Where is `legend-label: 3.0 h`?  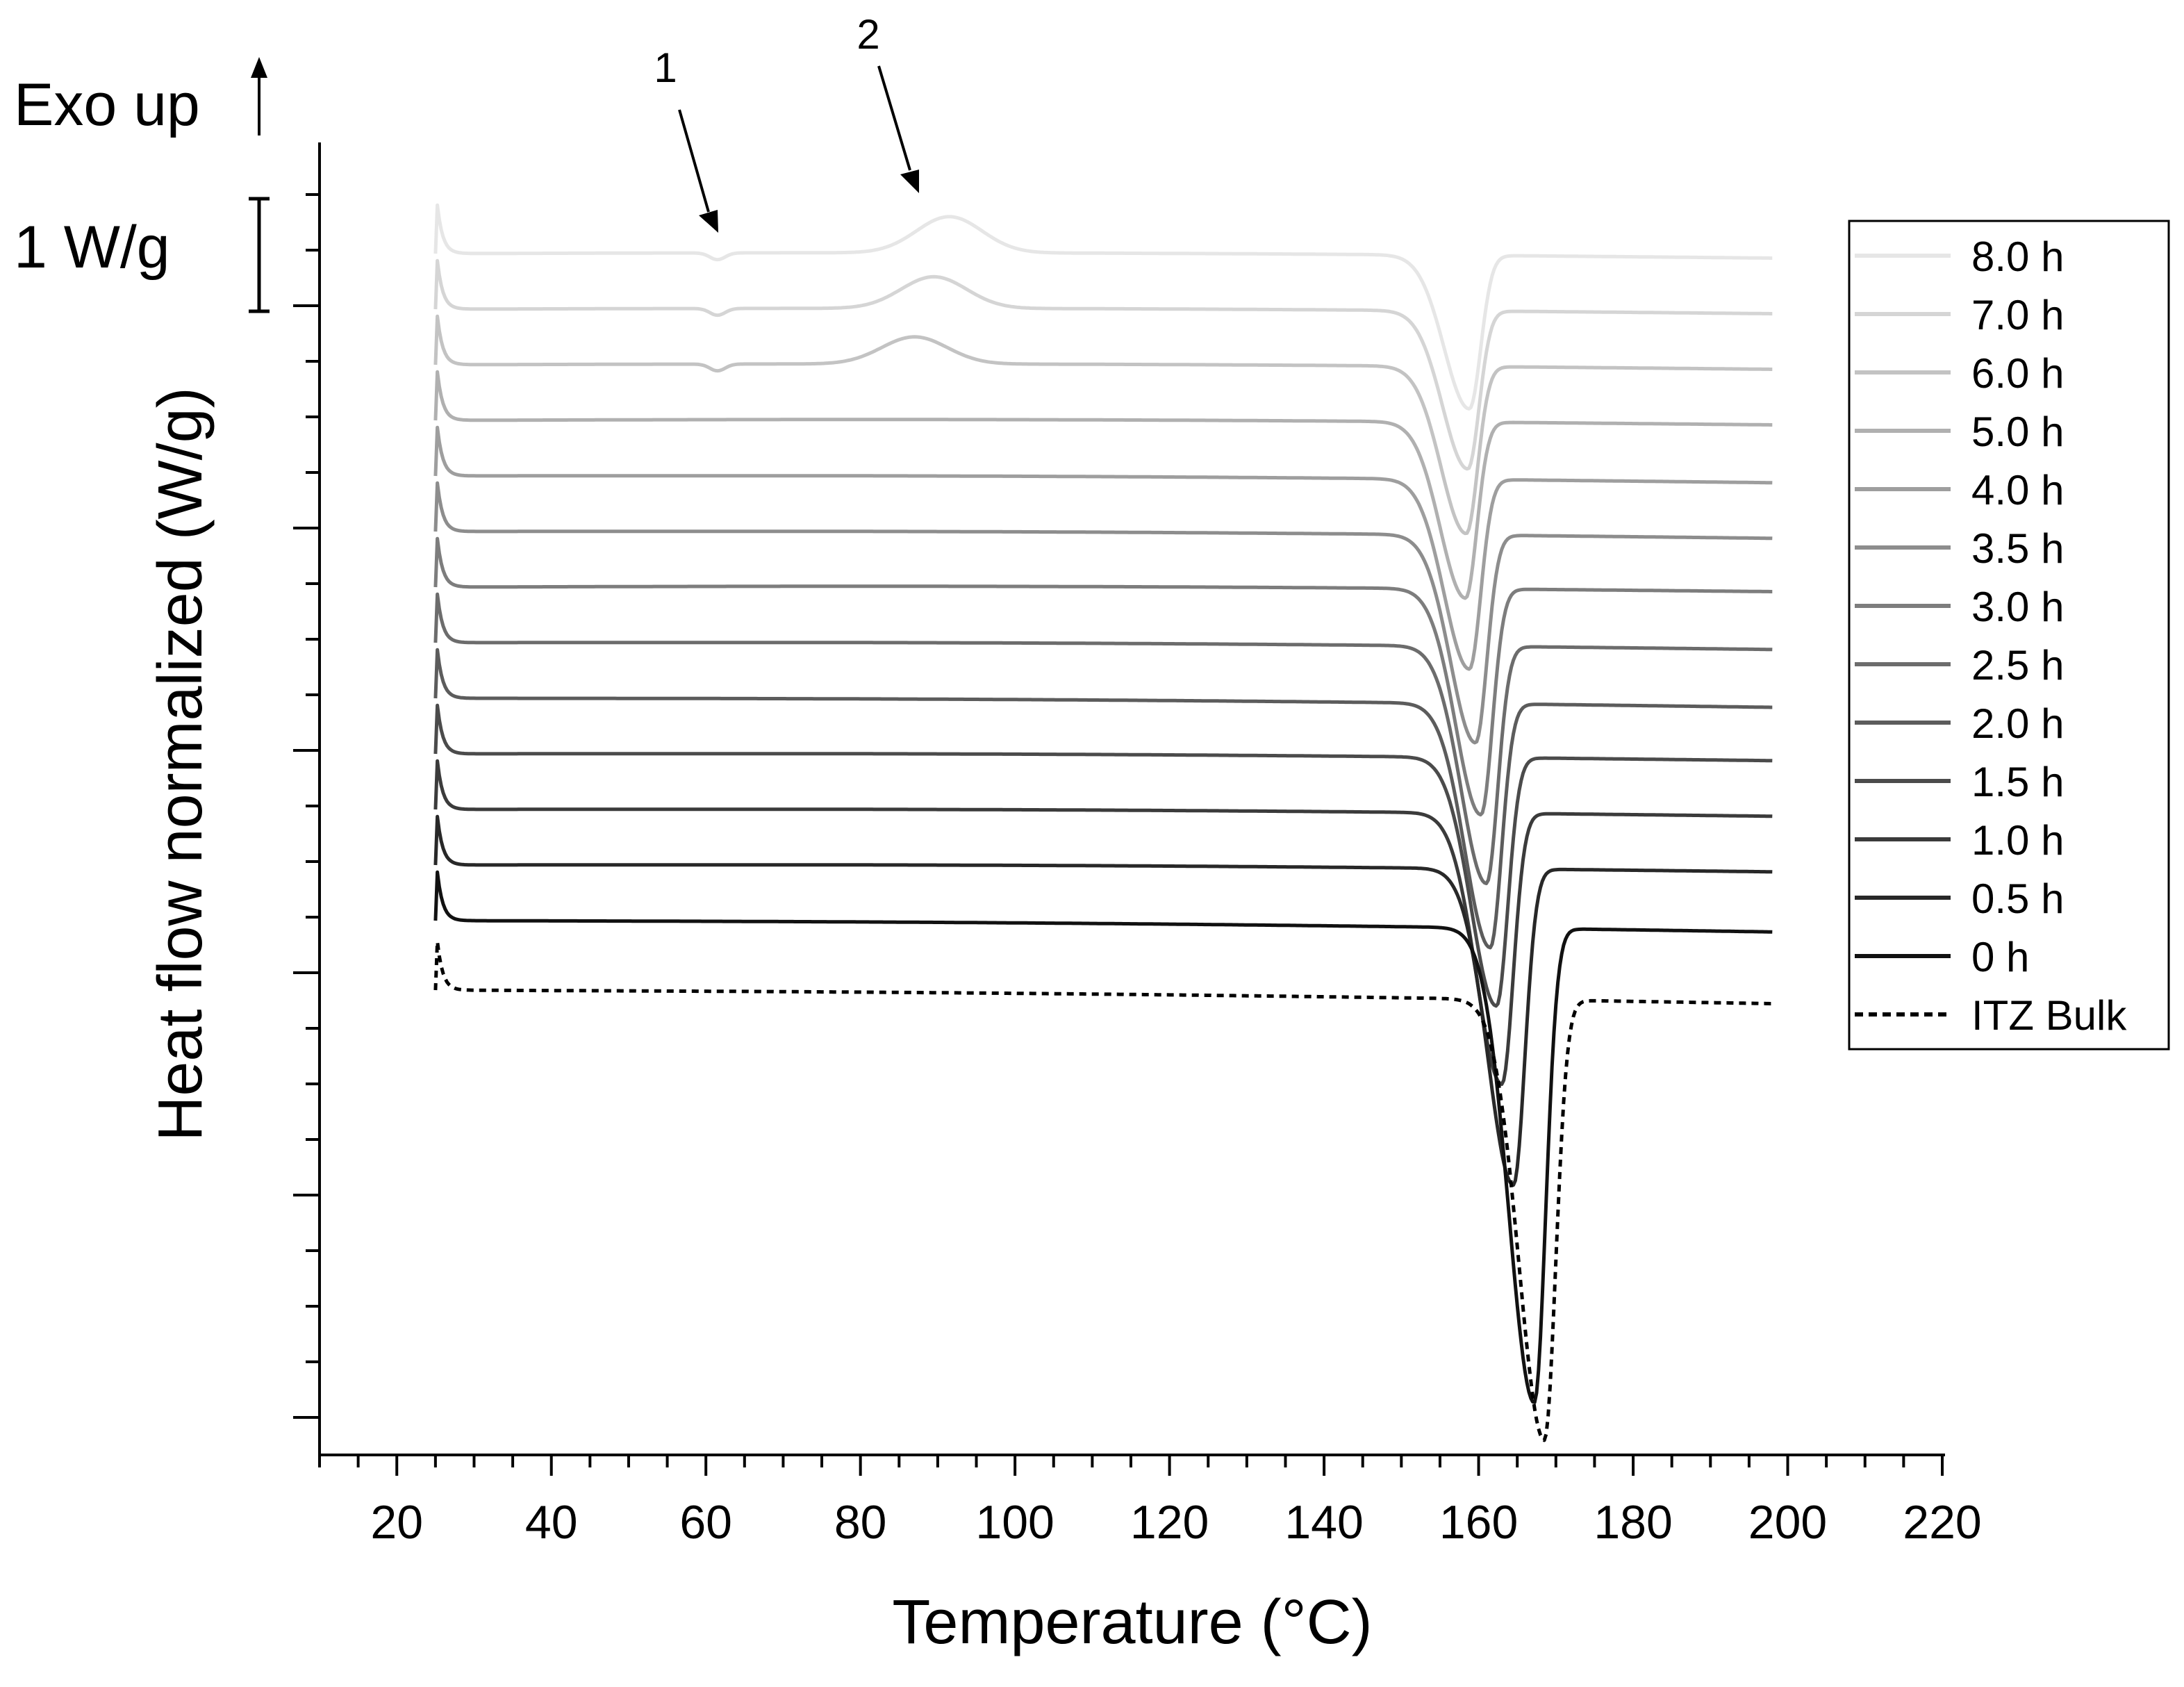 legend-label: 3.0 h is located at coordinates (2018, 607).